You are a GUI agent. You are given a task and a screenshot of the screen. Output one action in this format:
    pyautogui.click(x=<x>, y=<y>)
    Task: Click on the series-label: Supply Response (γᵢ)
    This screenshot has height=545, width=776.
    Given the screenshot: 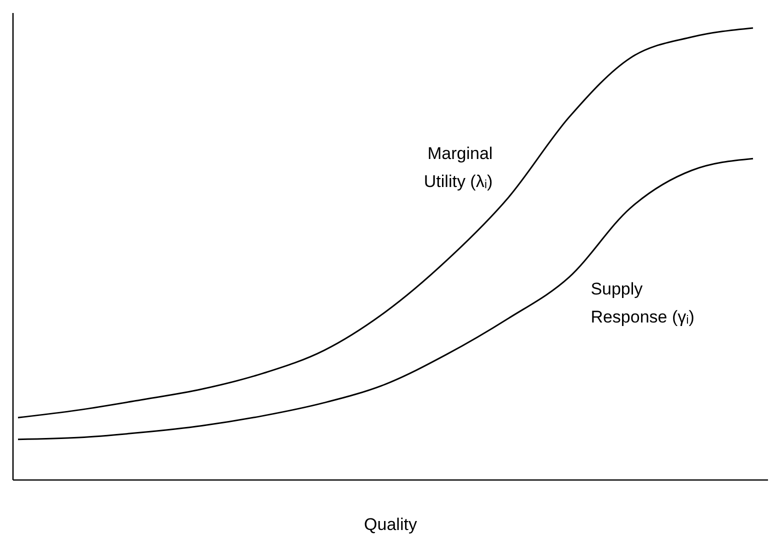 What is the action you would take?
    pyautogui.click(x=642, y=303)
    